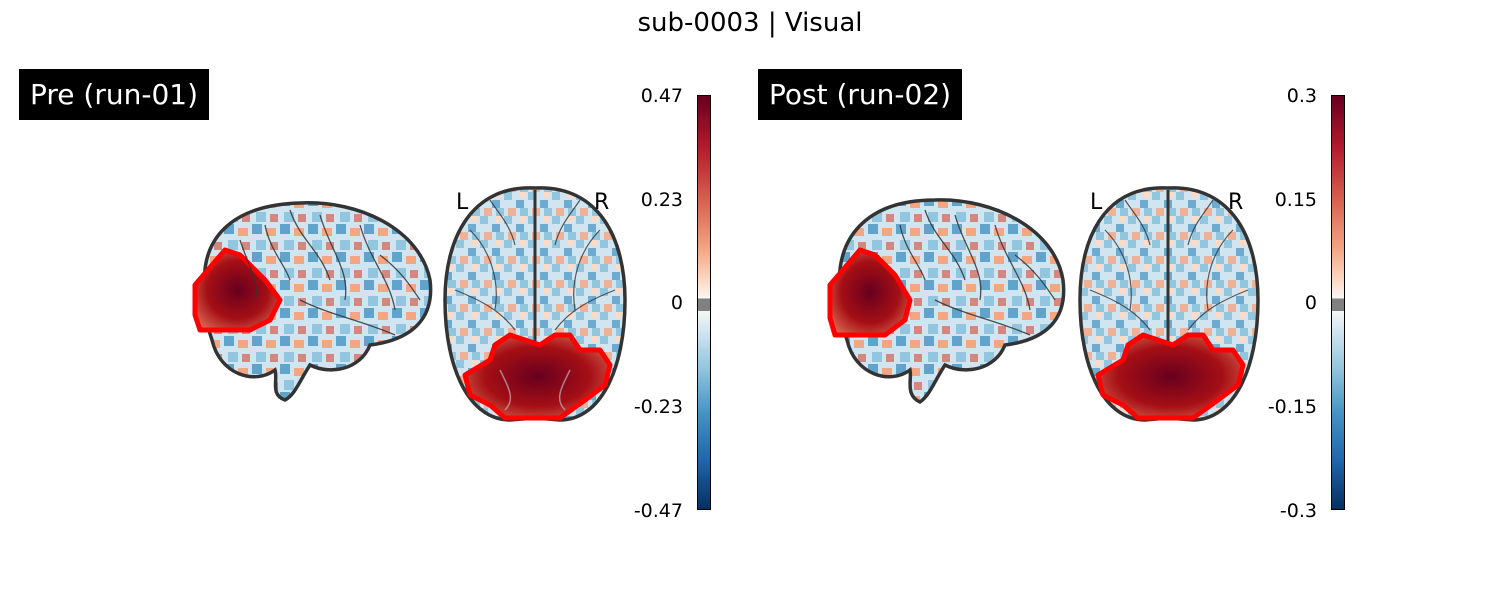  What do you see at coordinates (1292, 407) in the screenshot?
I see `post-tick-lower: -0.15` at bounding box center [1292, 407].